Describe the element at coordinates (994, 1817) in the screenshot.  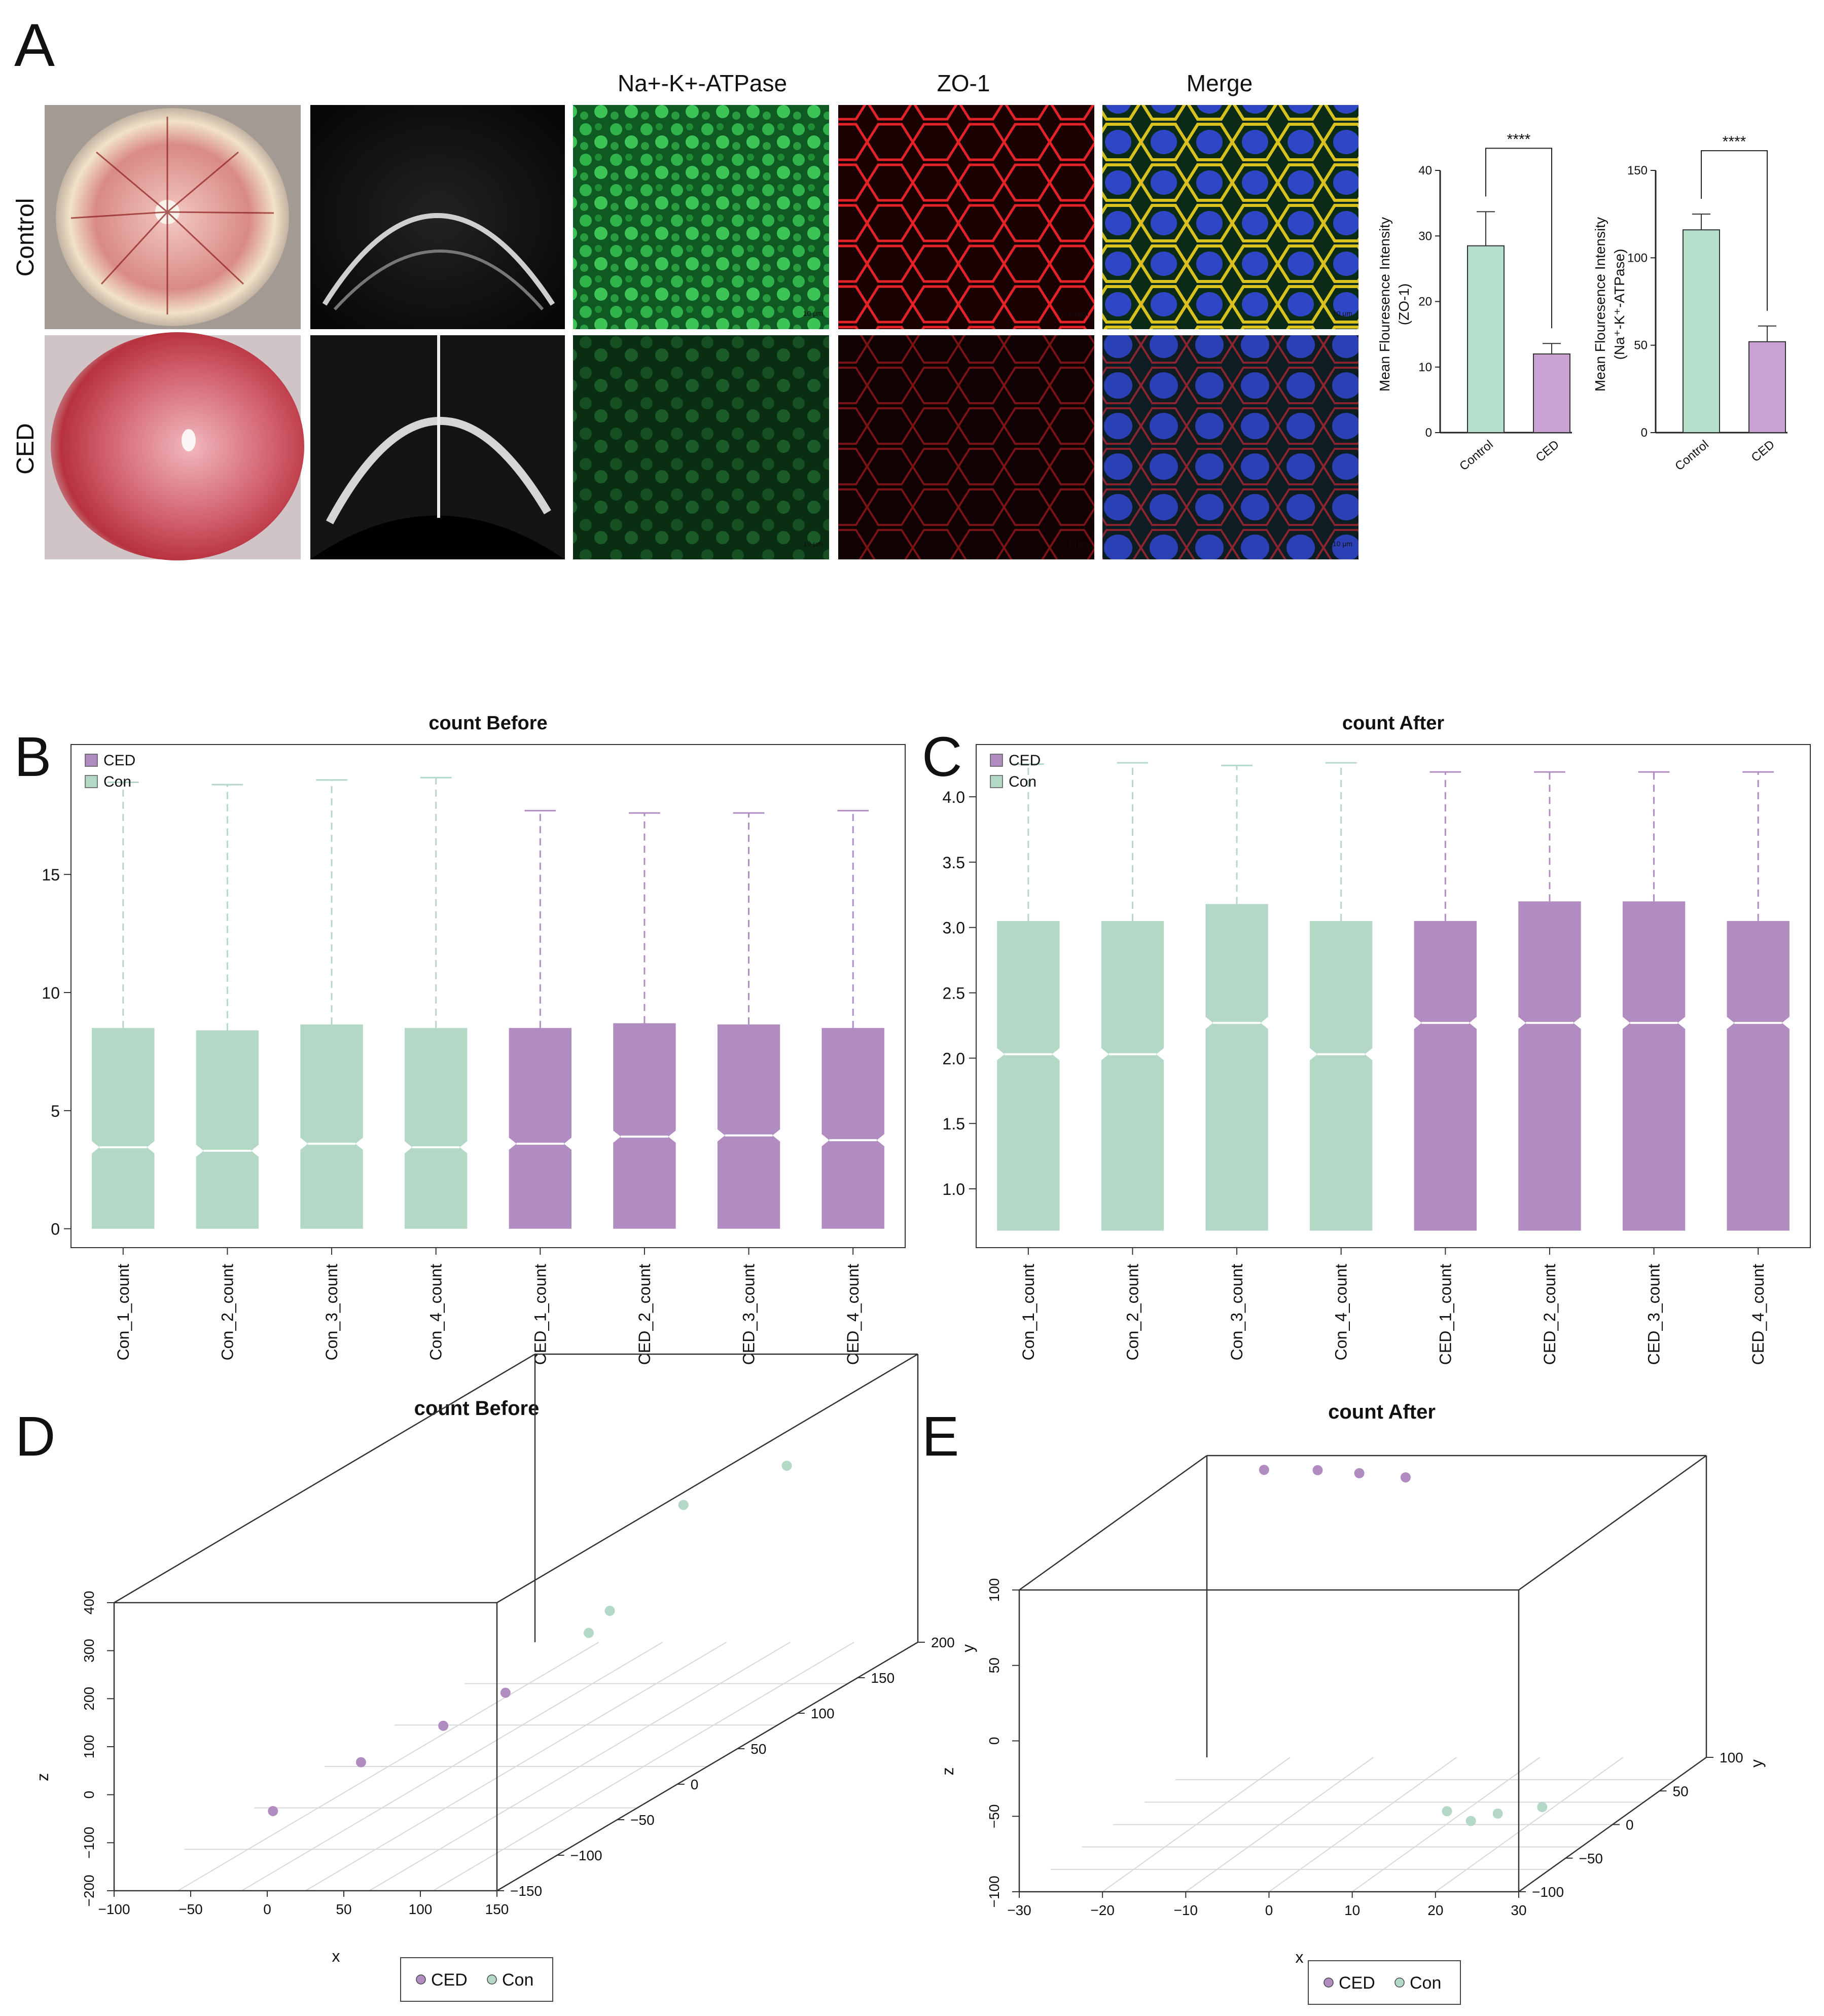
I see `z-tick-label: −50` at that location.